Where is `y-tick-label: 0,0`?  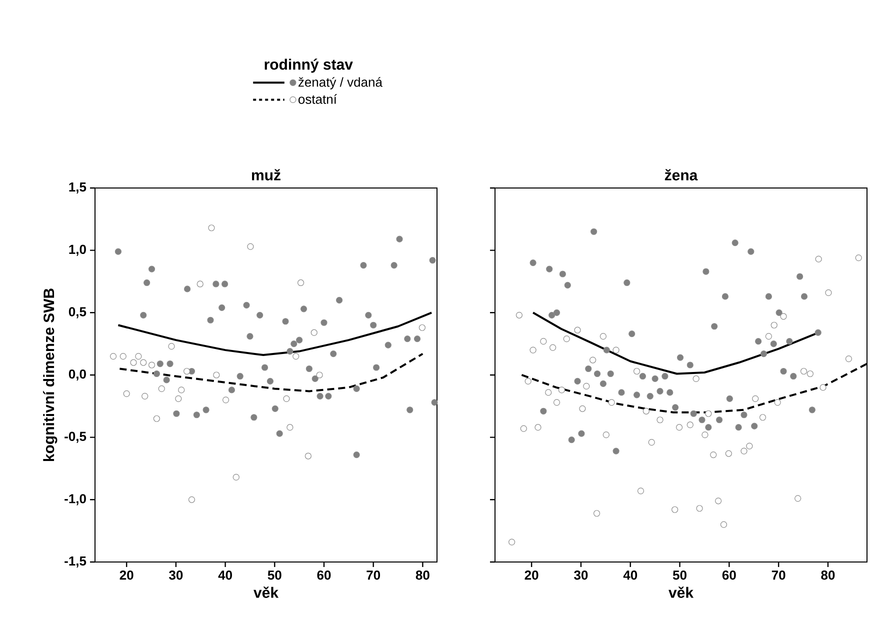
y-tick-label: 0,0 is located at coordinates (77, 375).